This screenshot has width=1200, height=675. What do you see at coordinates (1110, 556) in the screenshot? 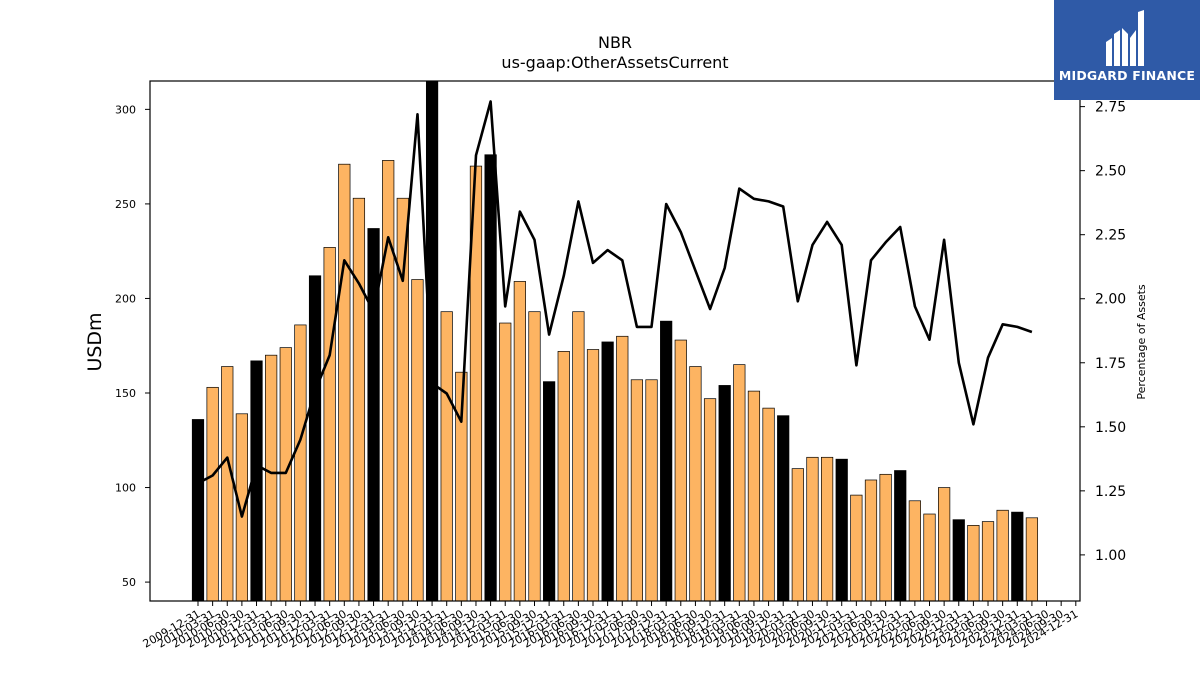
I see `y2-tick-label: 1.00` at bounding box center [1110, 556].